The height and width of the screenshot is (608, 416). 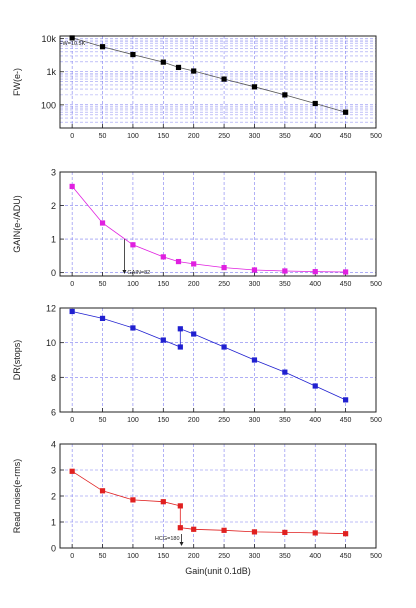 What do you see at coordinates (17, 82) in the screenshot?
I see `y-axis-label: FW(e-)` at bounding box center [17, 82].